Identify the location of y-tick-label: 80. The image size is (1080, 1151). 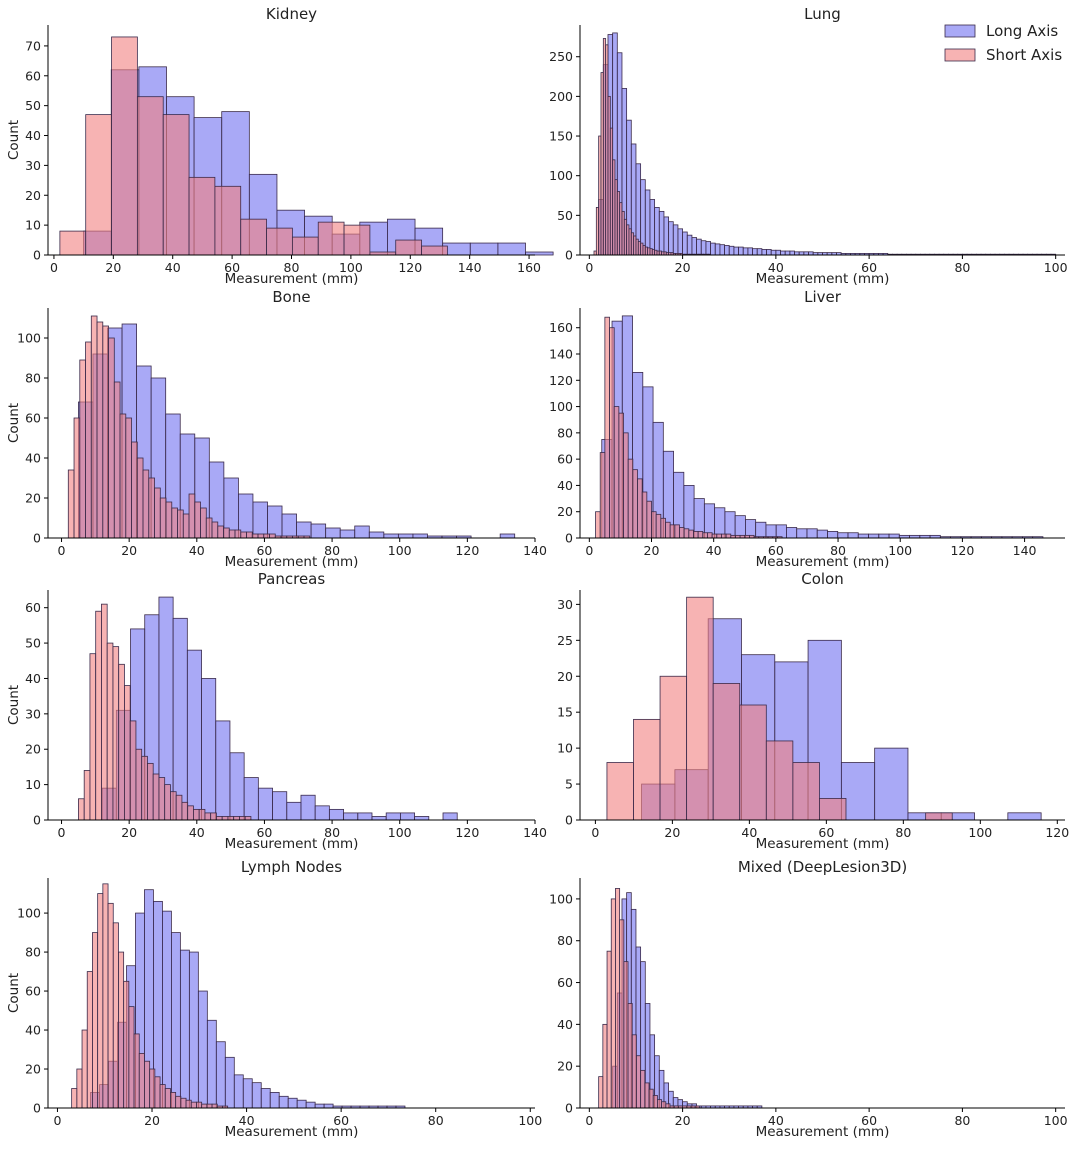
(33, 952).